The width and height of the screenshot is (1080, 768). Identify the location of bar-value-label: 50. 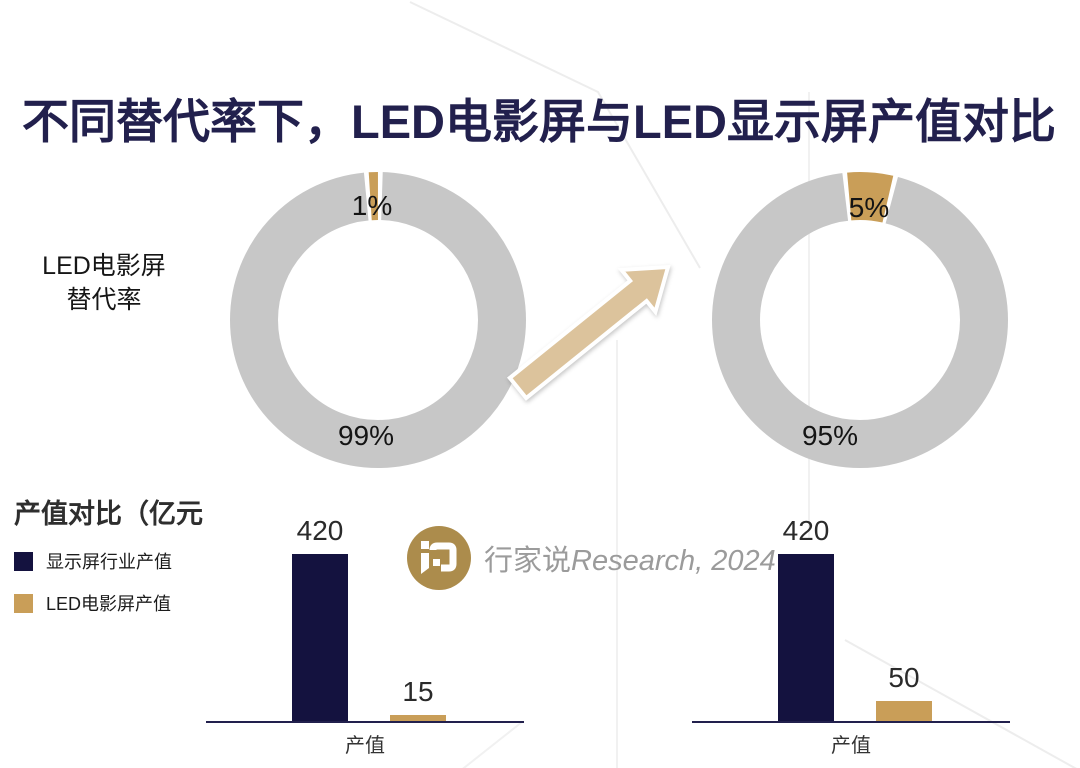
(904, 677).